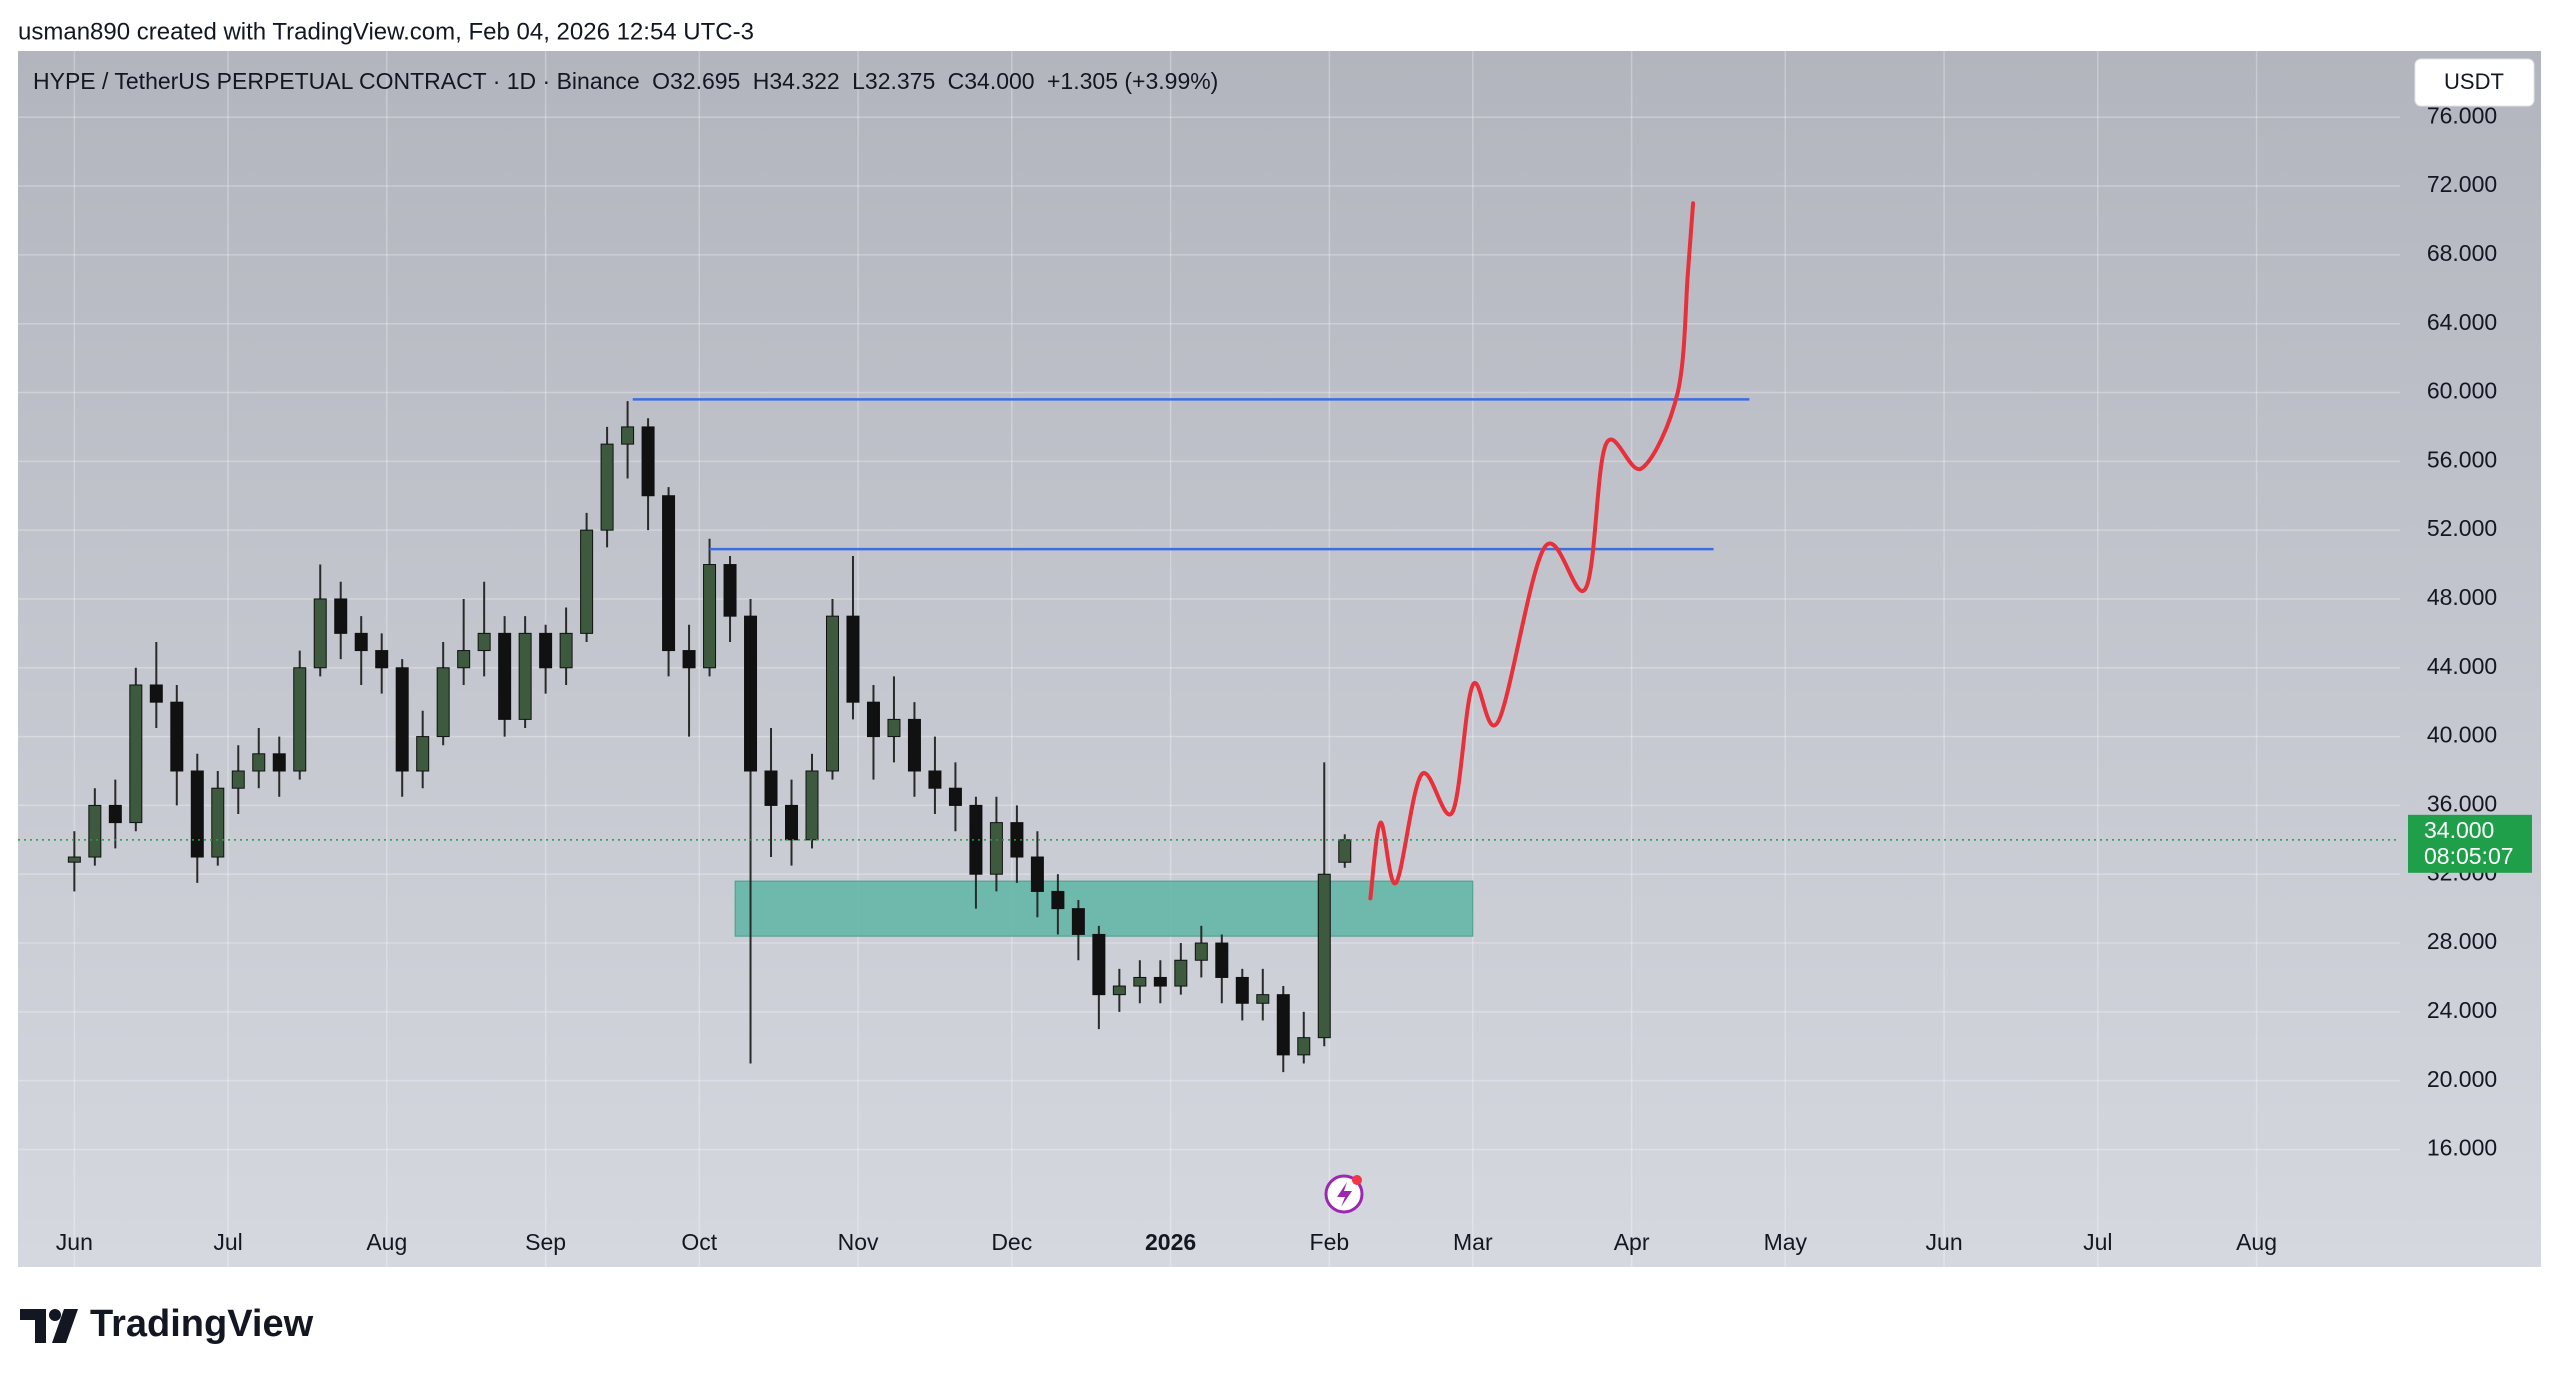  Describe the element at coordinates (796, 81) in the screenshot. I see `high: H34.322` at that location.